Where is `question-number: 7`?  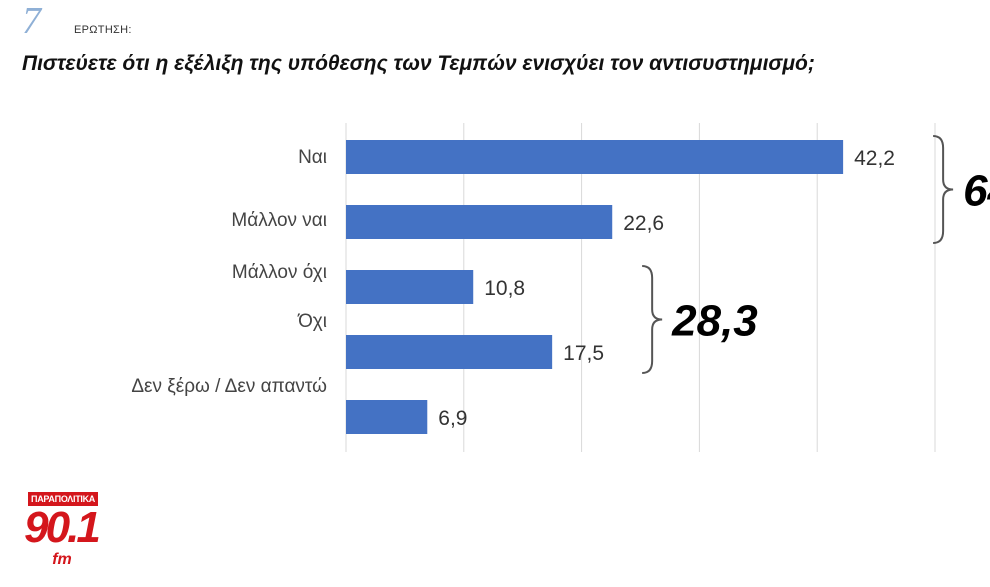 question-number: 7 is located at coordinates (31, 21).